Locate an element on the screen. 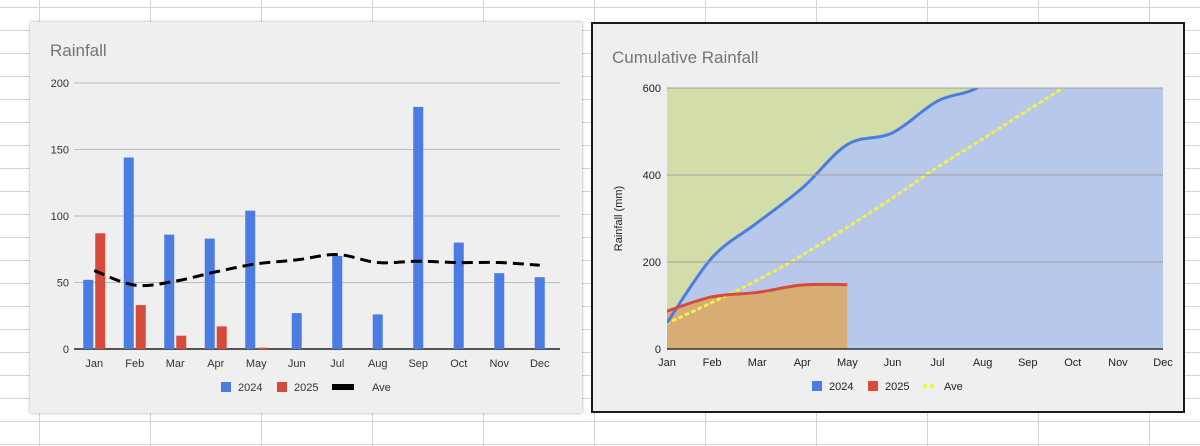 This screenshot has width=1200, height=446. y-tick-label: 50 is located at coordinates (63, 284).